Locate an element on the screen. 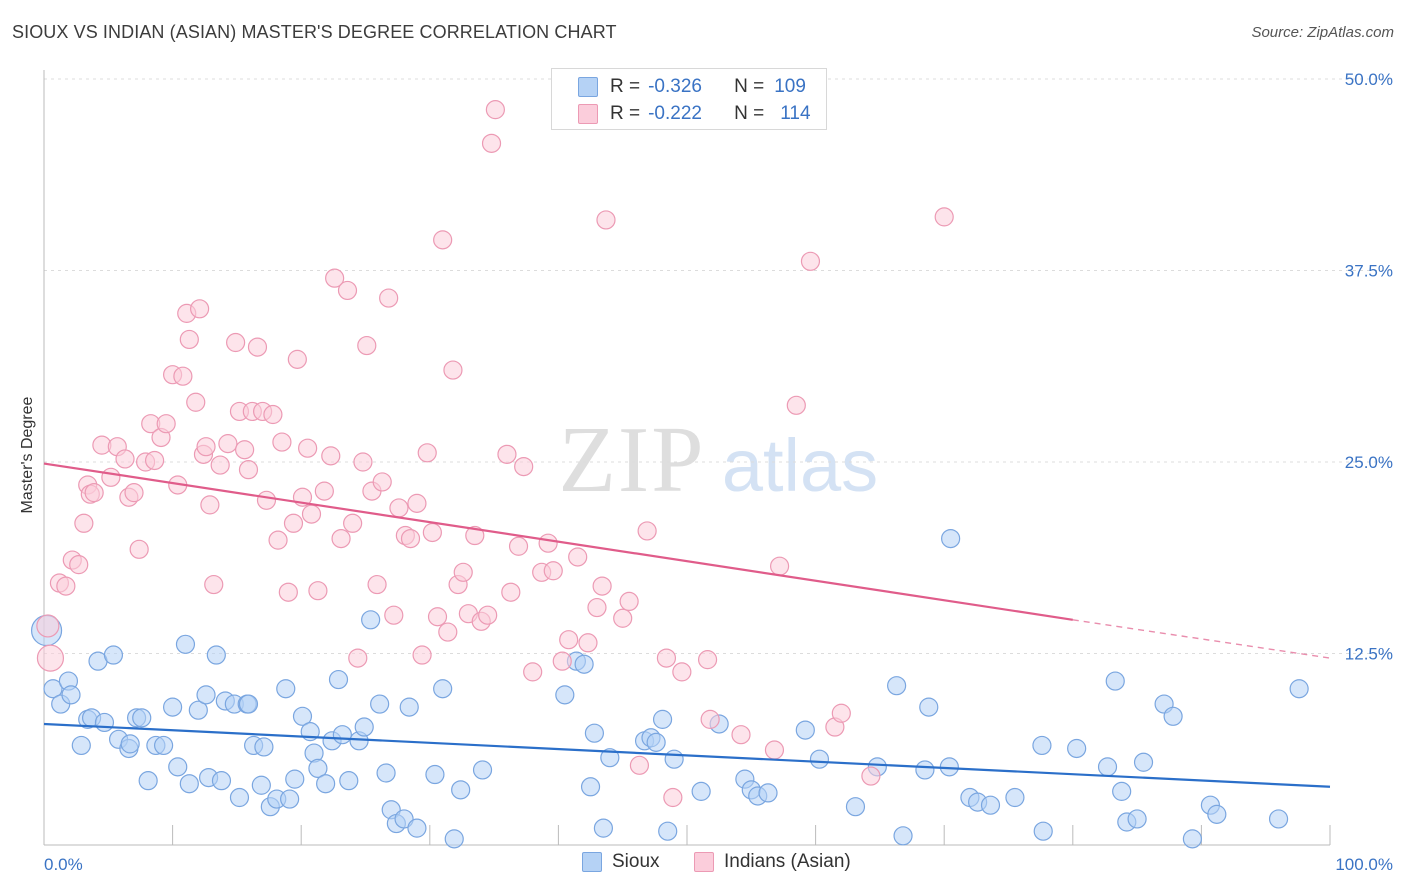  trend-line-sioux is located at coordinates (687, 755).